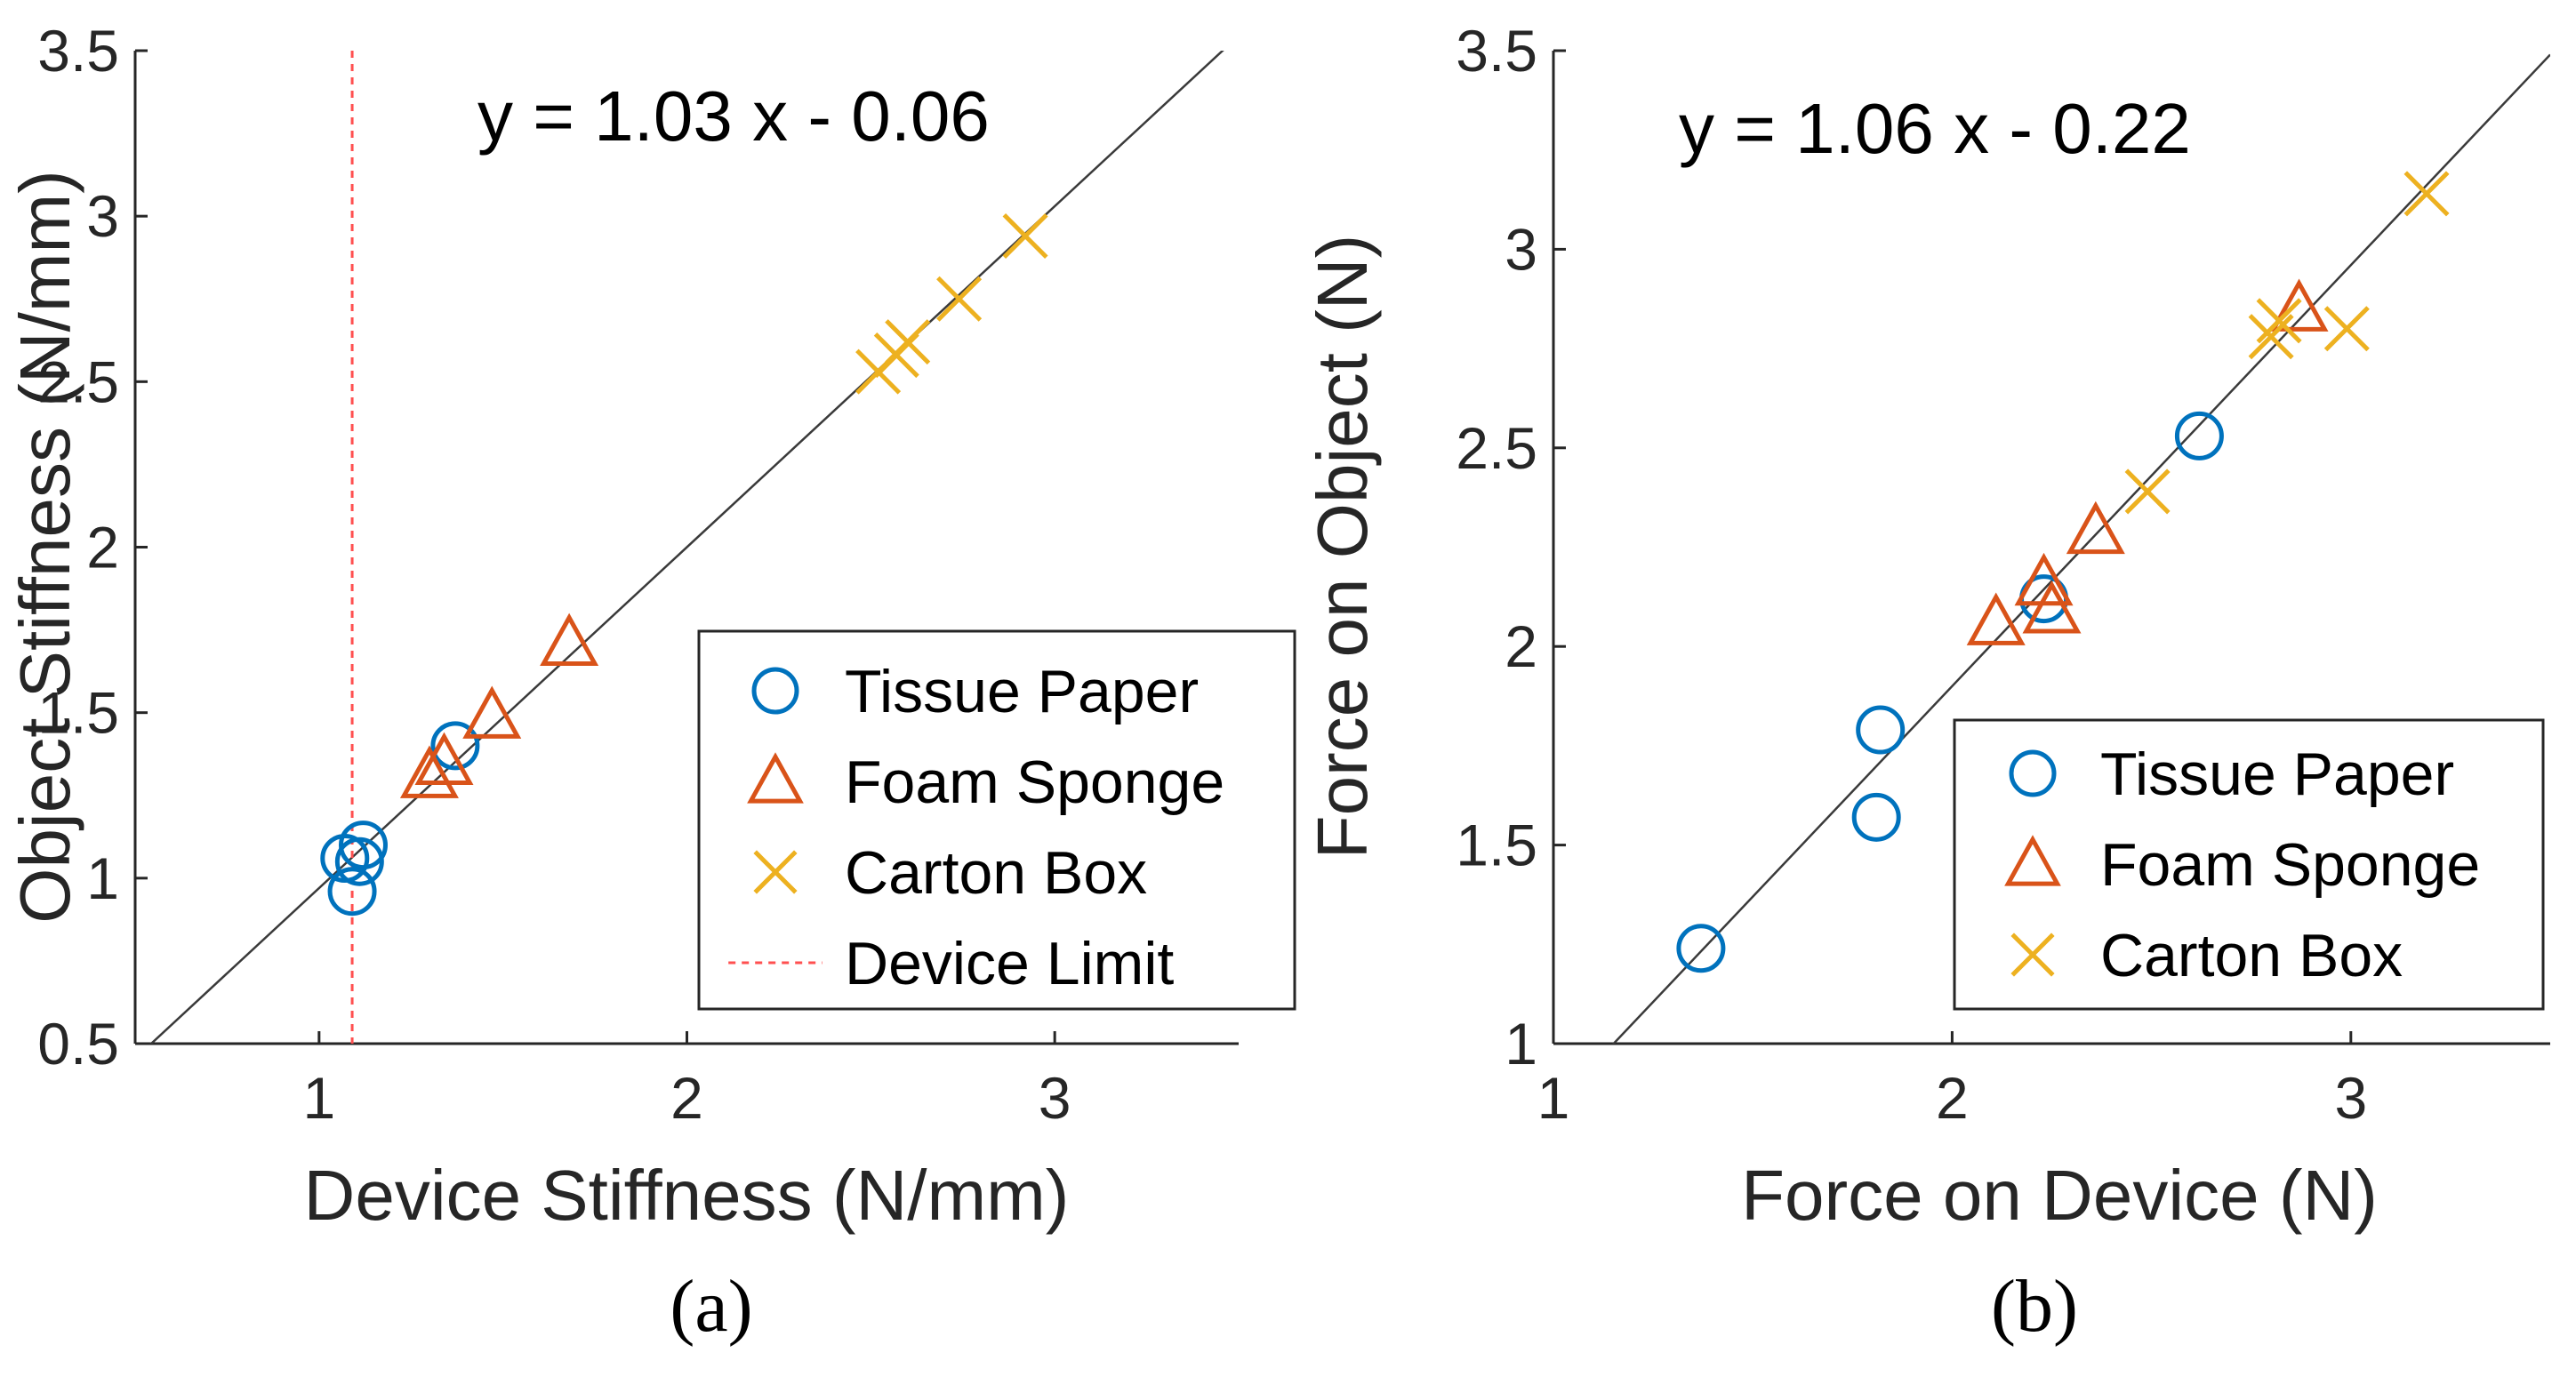  I want to click on panel-a-caption: (a), so click(711, 1306).